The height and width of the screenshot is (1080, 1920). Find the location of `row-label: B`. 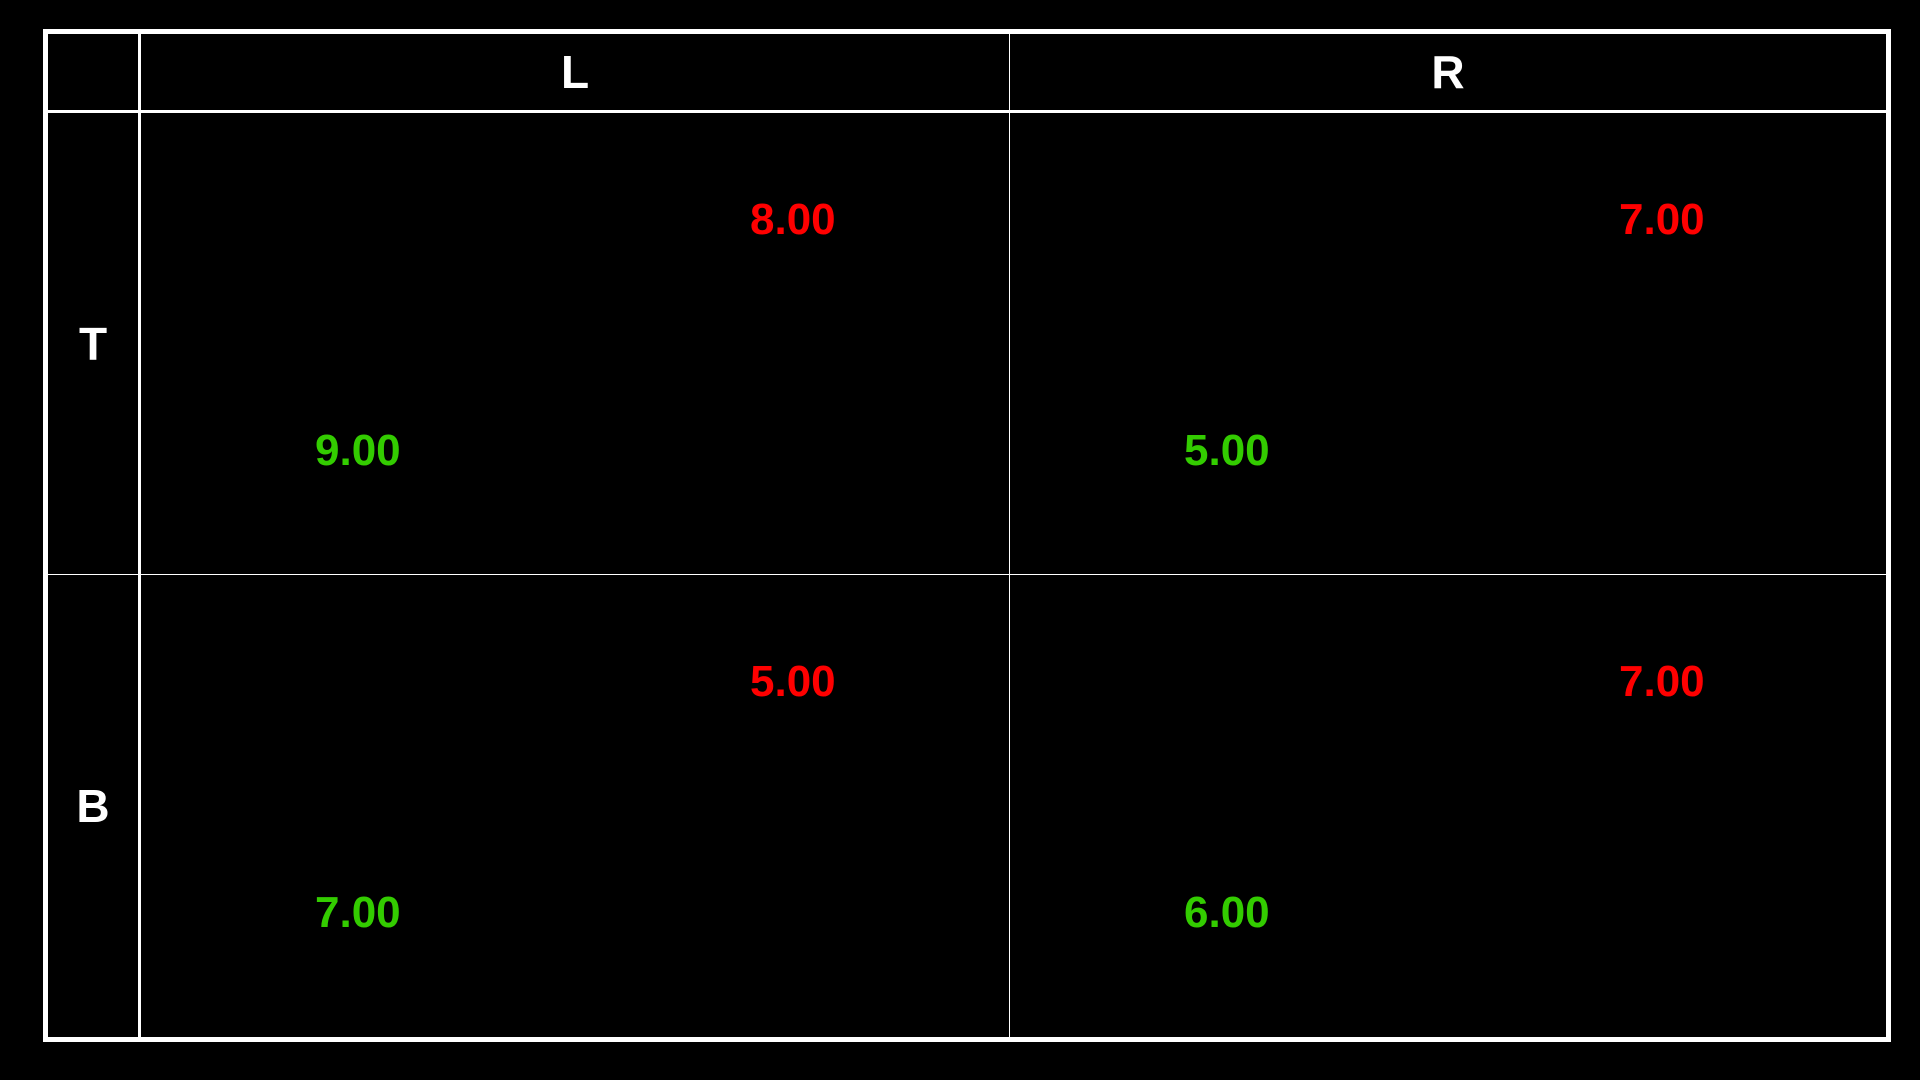

row-label: B is located at coordinates (93, 806).